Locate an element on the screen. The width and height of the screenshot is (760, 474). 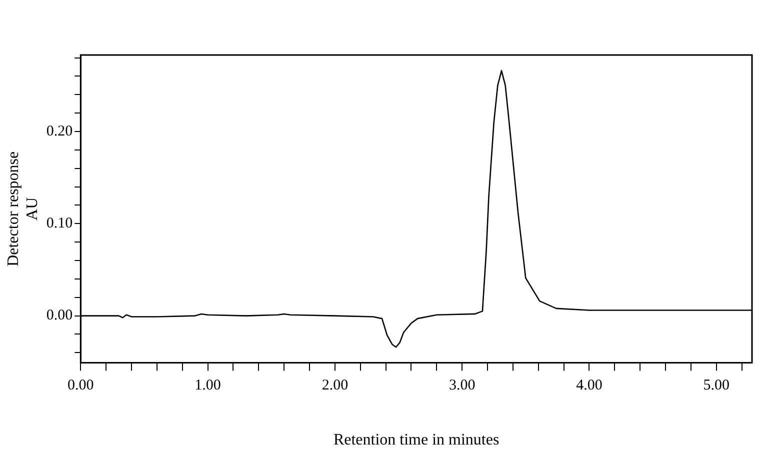
x-tick-label: 0.00 is located at coordinates (81, 386).